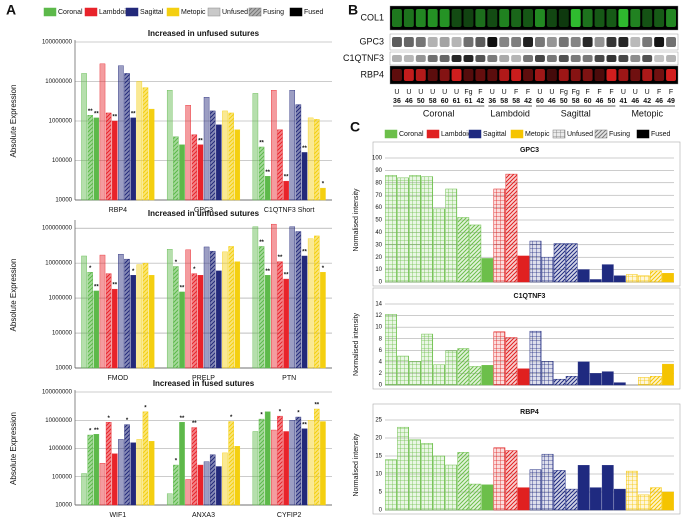 The image size is (685, 525). I want to click on y-tick-label: 14, so click(378, 305).